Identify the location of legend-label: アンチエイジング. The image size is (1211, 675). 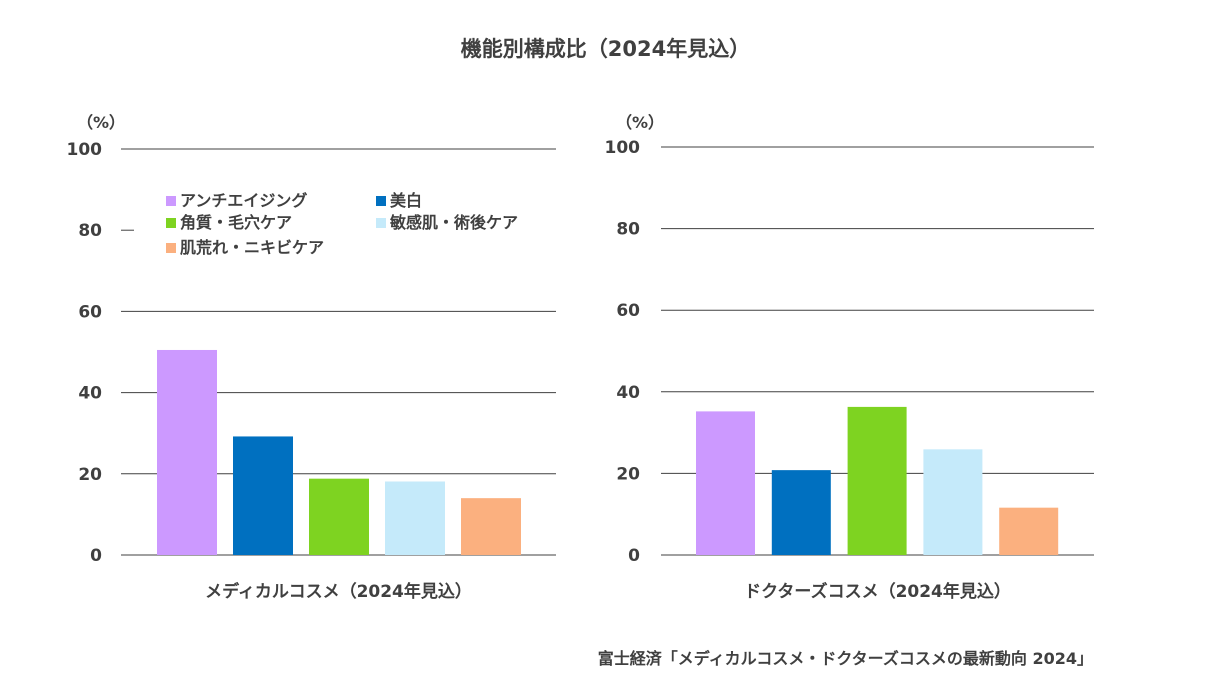
(243, 200).